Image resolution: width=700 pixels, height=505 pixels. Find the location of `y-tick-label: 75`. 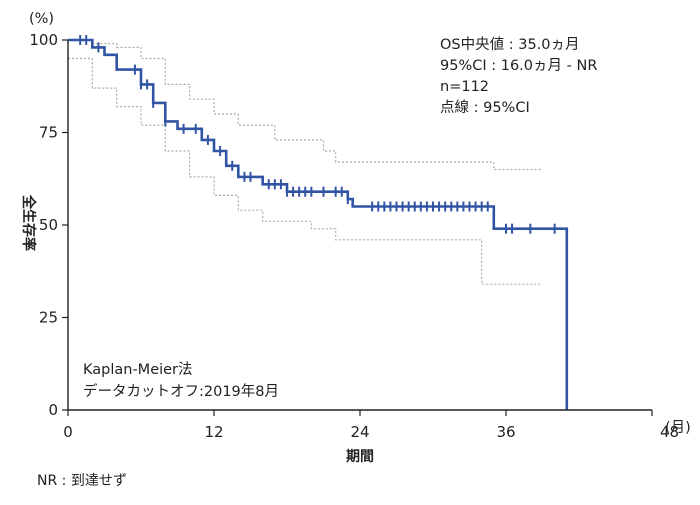

y-tick-label: 75 is located at coordinates (48, 133).